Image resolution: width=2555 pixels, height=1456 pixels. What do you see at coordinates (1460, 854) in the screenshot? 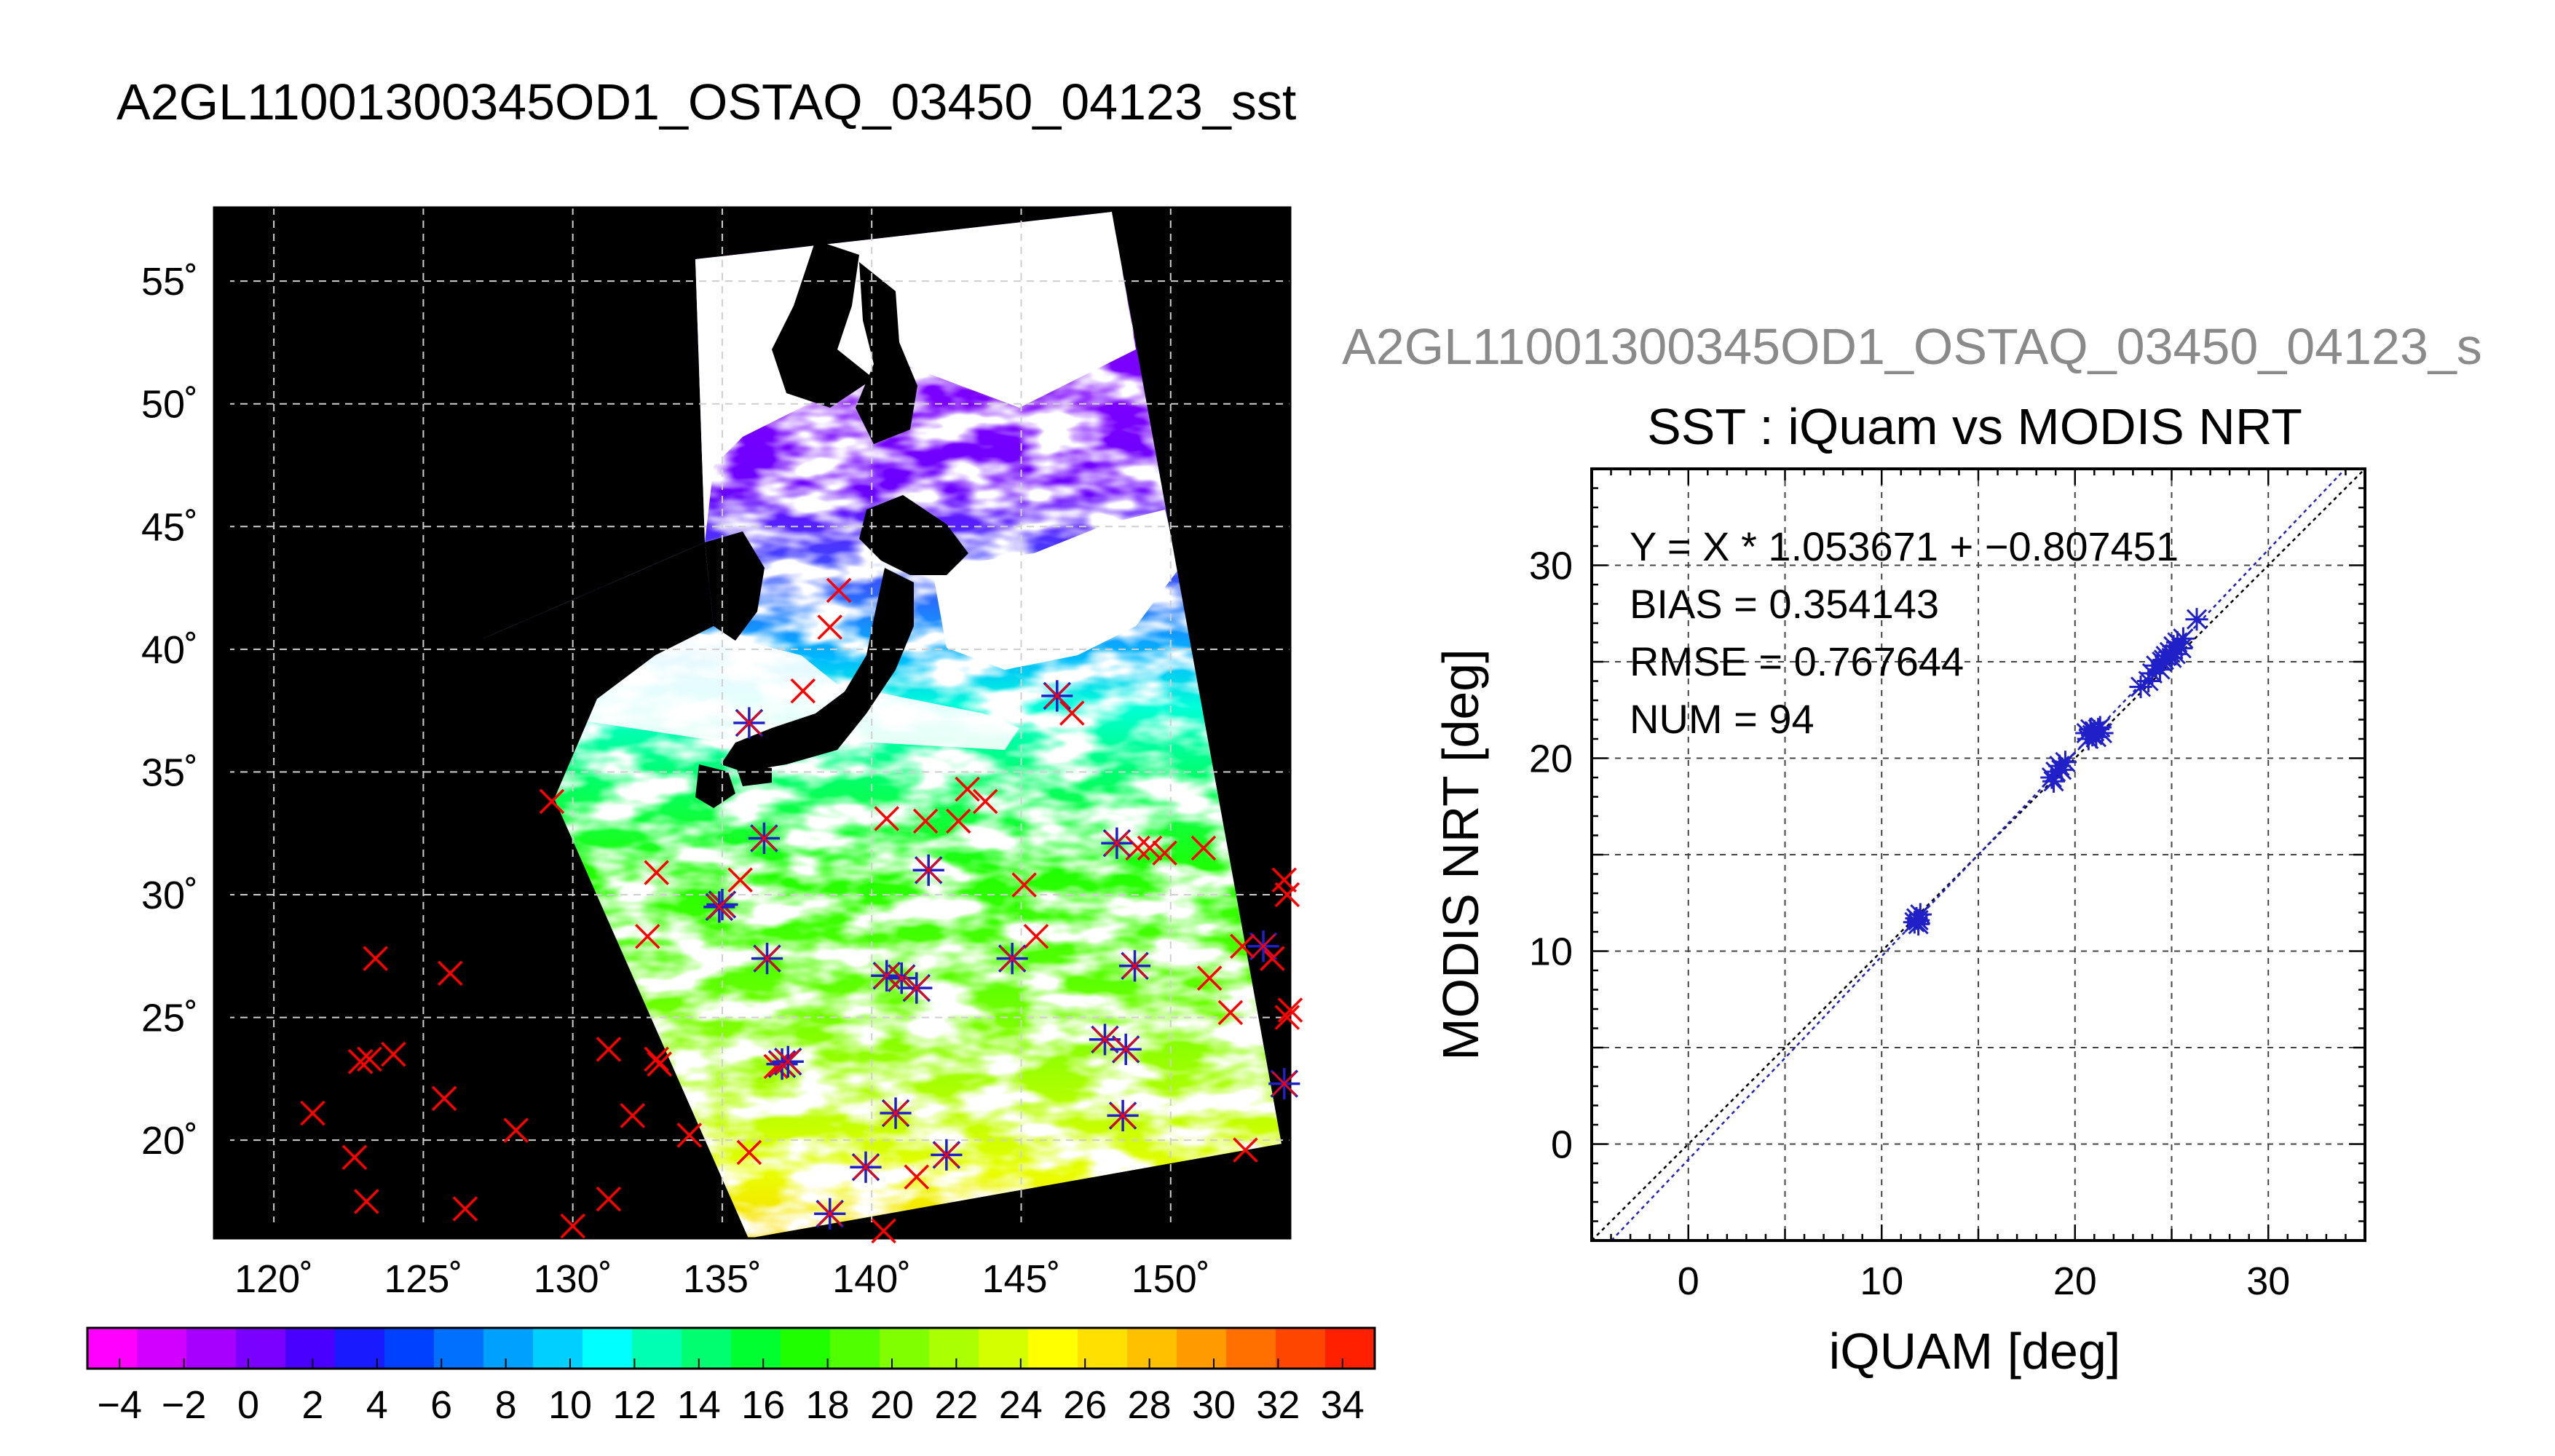
I see `y-axis-label: MODIS NRT [deg]` at bounding box center [1460, 854].